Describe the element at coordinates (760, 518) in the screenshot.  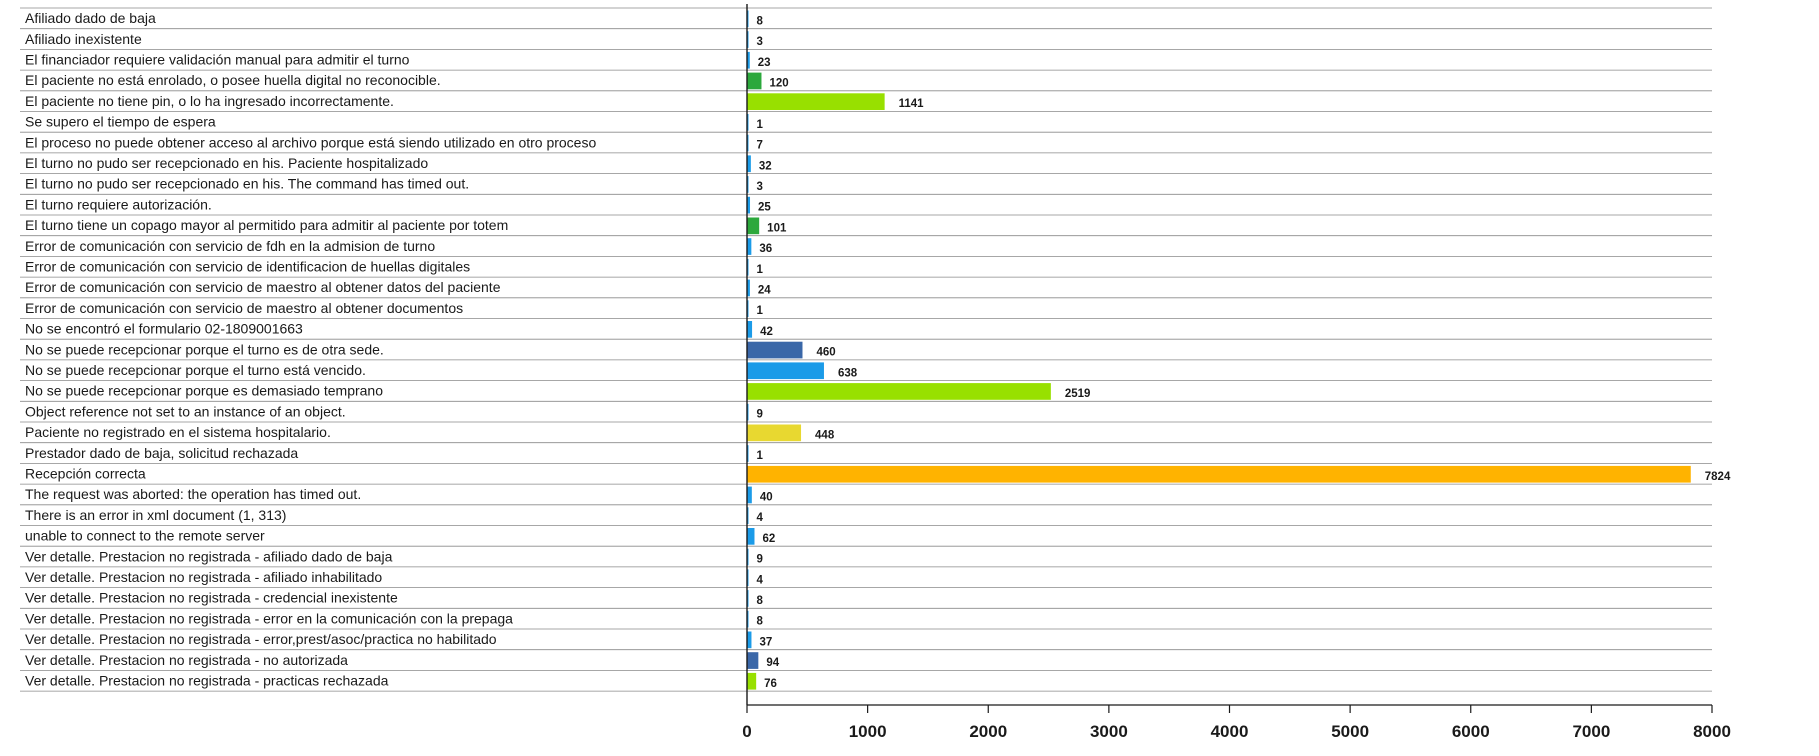
I see `value-label: 4` at that location.